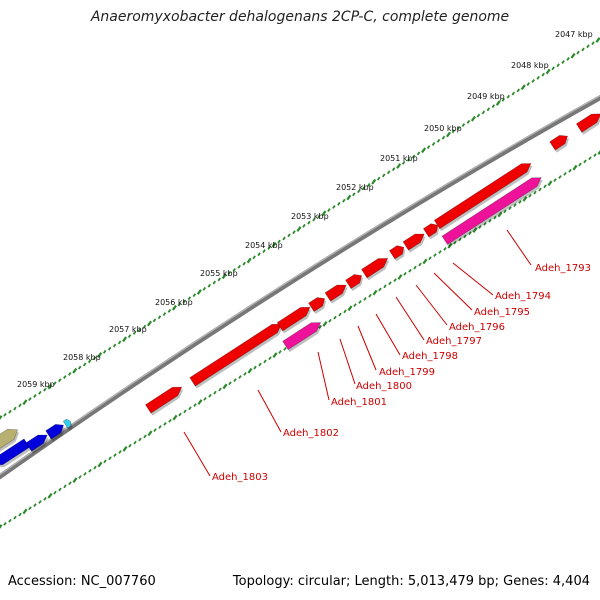  What do you see at coordinates (407, 372) in the screenshot?
I see `gene-label-adeh-1799: Adeh_1799` at bounding box center [407, 372].